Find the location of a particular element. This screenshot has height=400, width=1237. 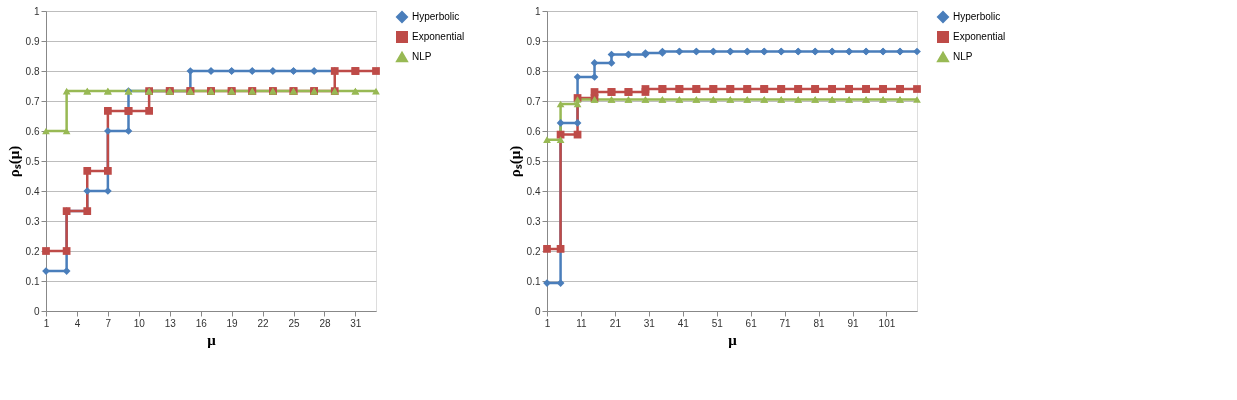

x-tick-label: 41 is located at coordinates (683, 323).